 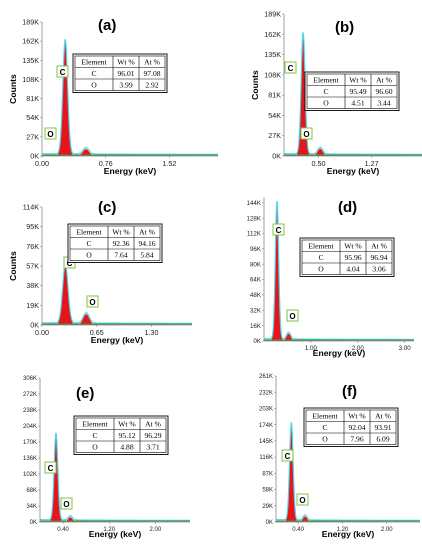 What do you see at coordinates (31, 507) in the screenshot?
I see `y-tick-label: 34K` at bounding box center [31, 507].